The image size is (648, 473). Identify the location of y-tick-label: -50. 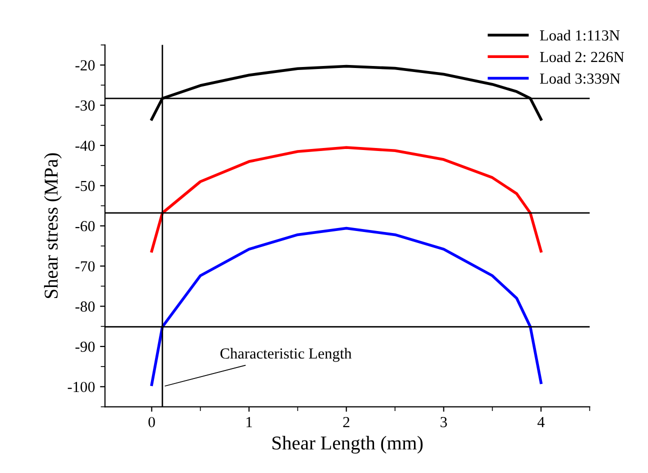
(85, 186).